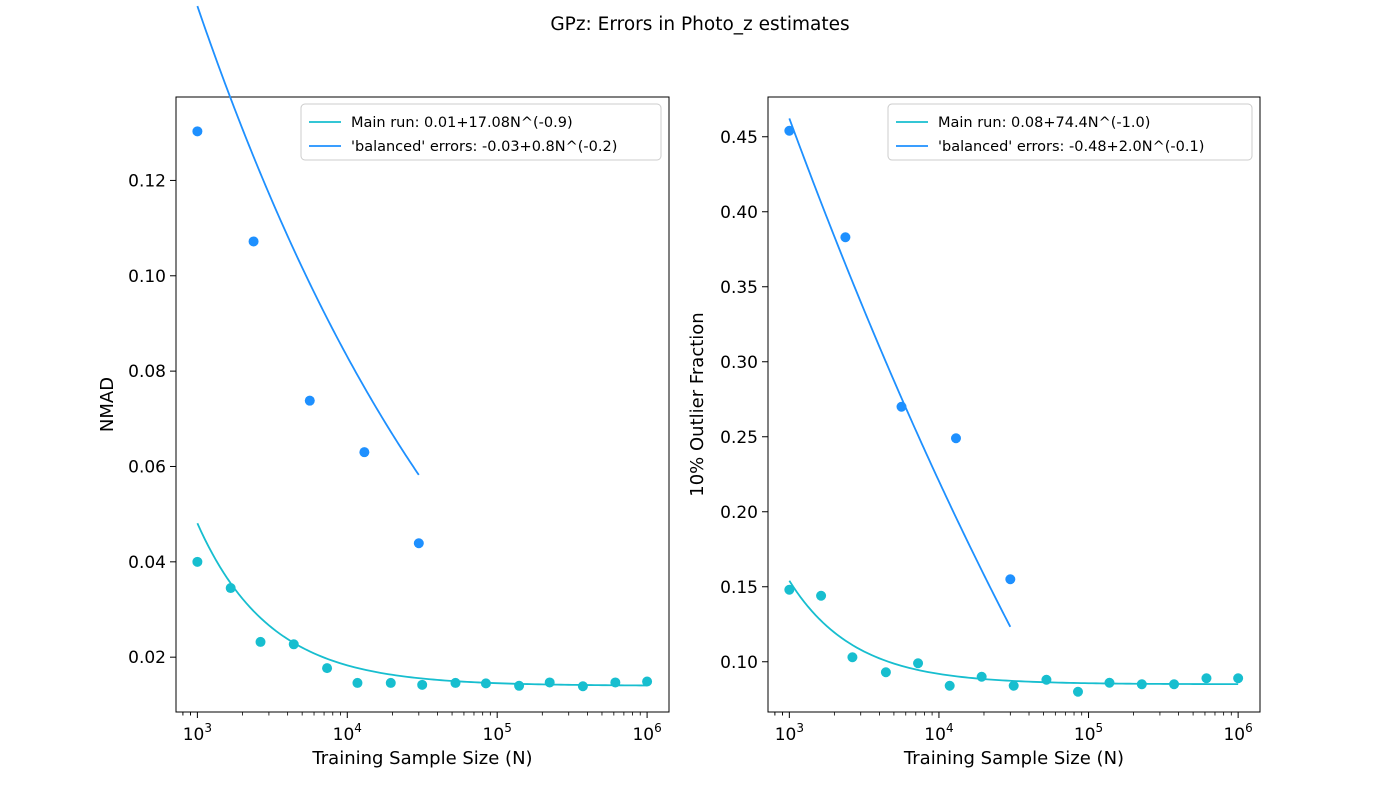  Describe the element at coordinates (699, 24) in the screenshot. I see `figure-title: GPz: Errors in Photo_z estimates` at that location.